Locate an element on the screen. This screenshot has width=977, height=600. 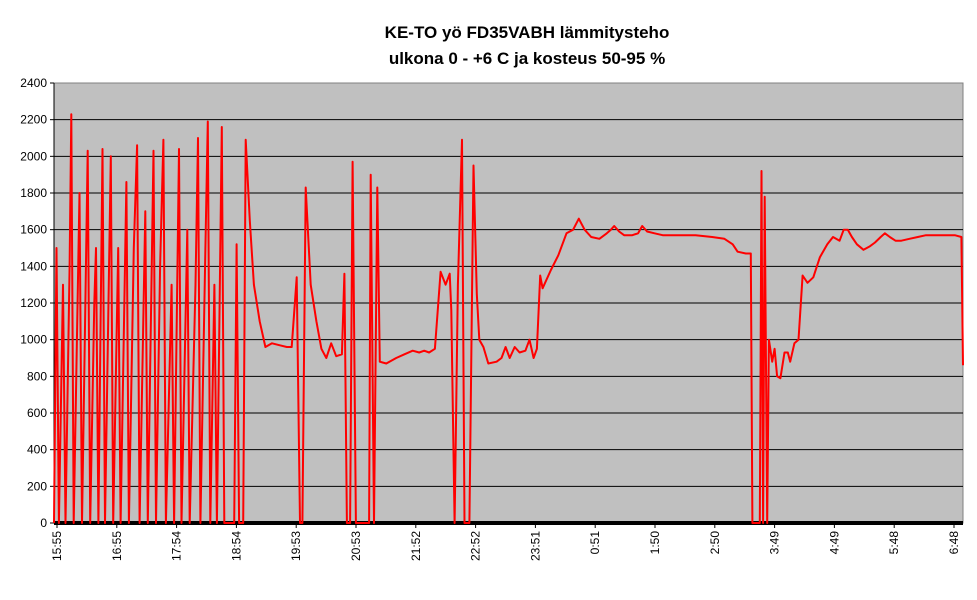
x-tick-label: 0:51 is located at coordinates (595, 543).